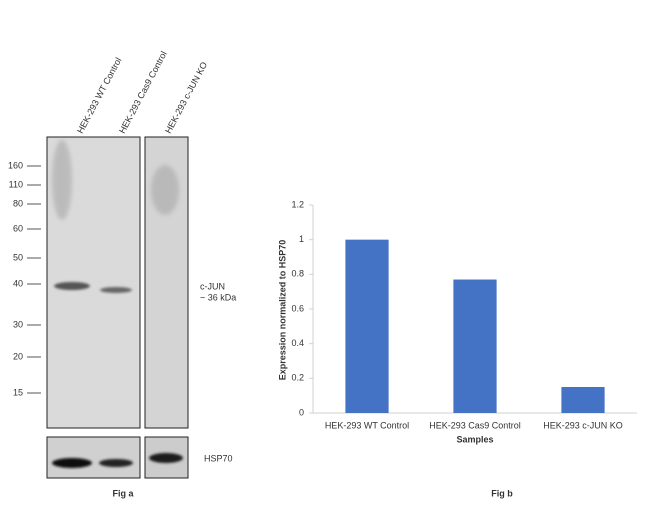 Image resolution: width=650 pixels, height=506 pixels. What do you see at coordinates (123, 493) in the screenshot?
I see `caption: Fig a` at bounding box center [123, 493].